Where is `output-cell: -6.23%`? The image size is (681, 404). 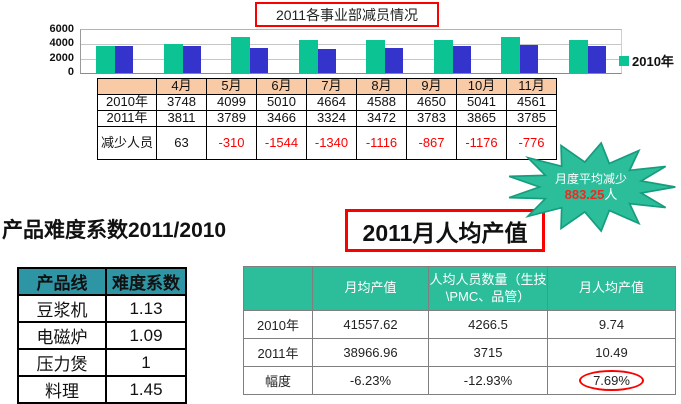
output-cell: -6.23% is located at coordinates (370, 380).